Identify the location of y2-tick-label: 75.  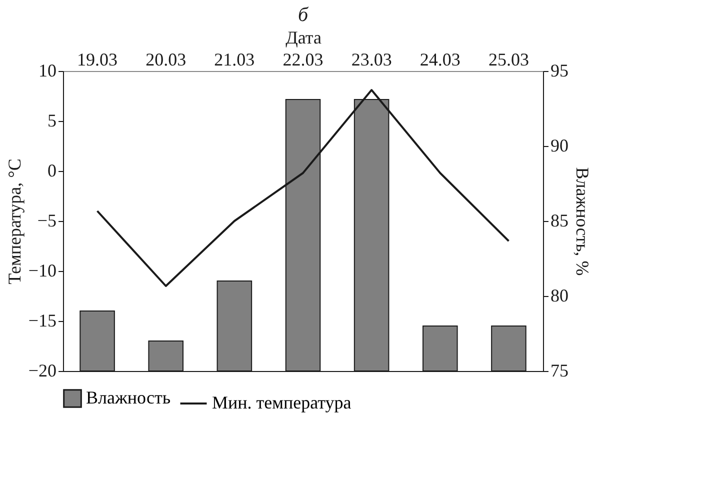
(559, 370).